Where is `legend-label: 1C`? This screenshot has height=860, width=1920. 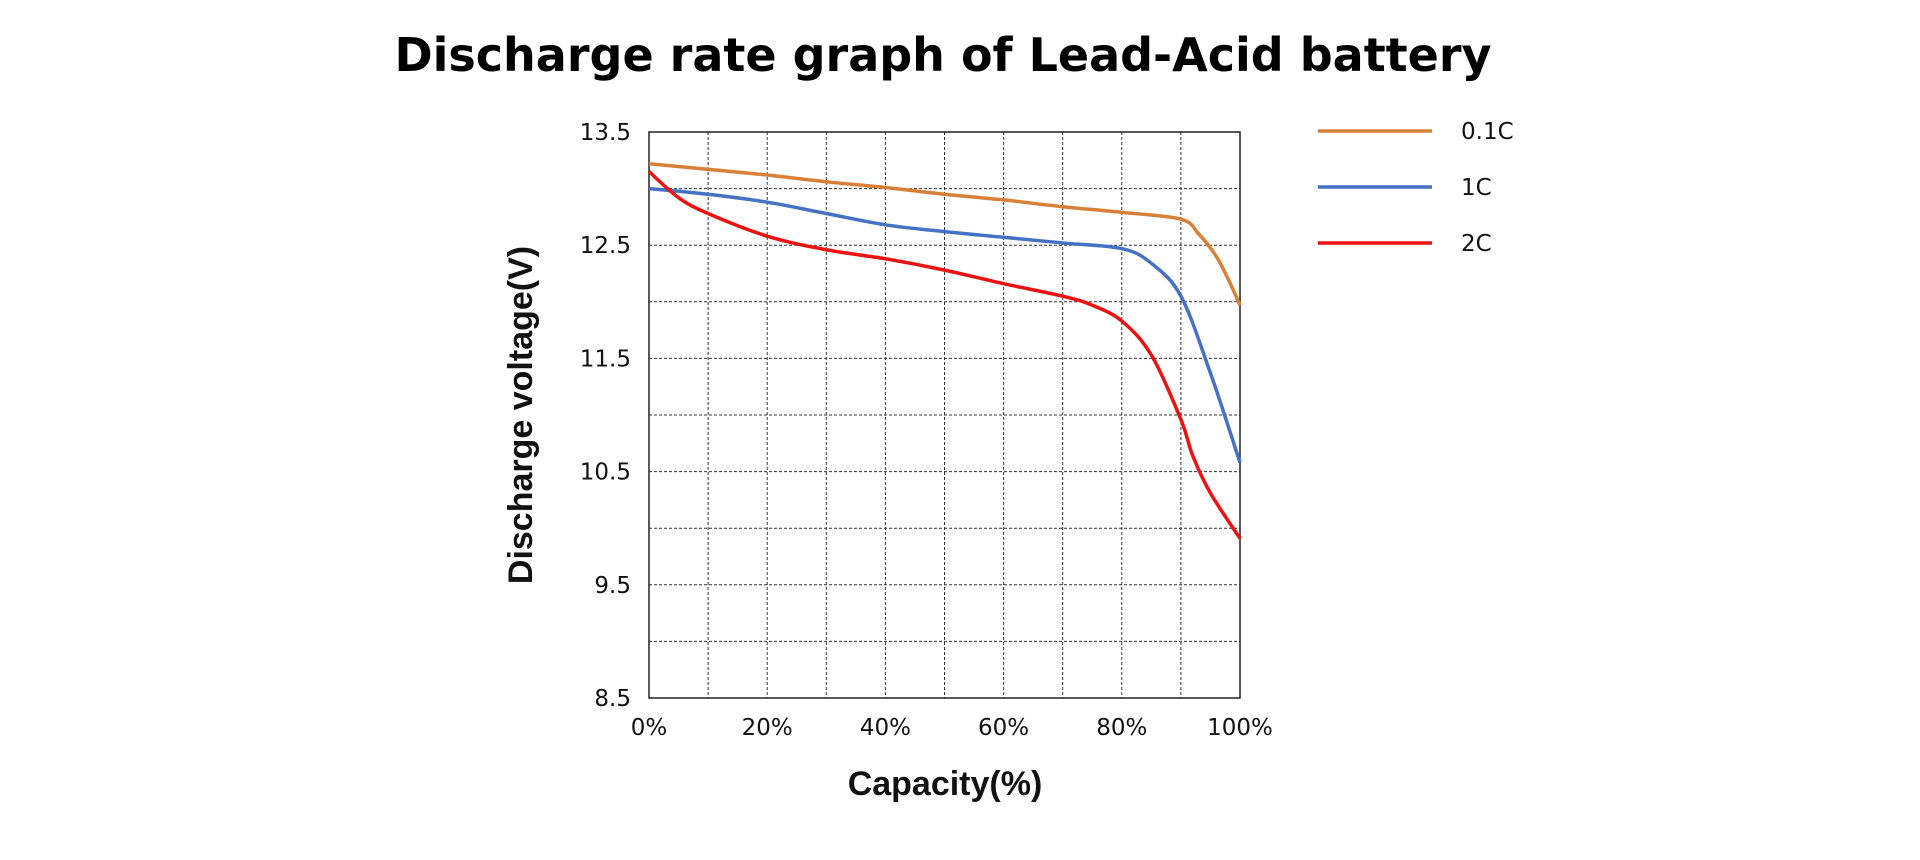
legend-label: 1C is located at coordinates (1476, 188).